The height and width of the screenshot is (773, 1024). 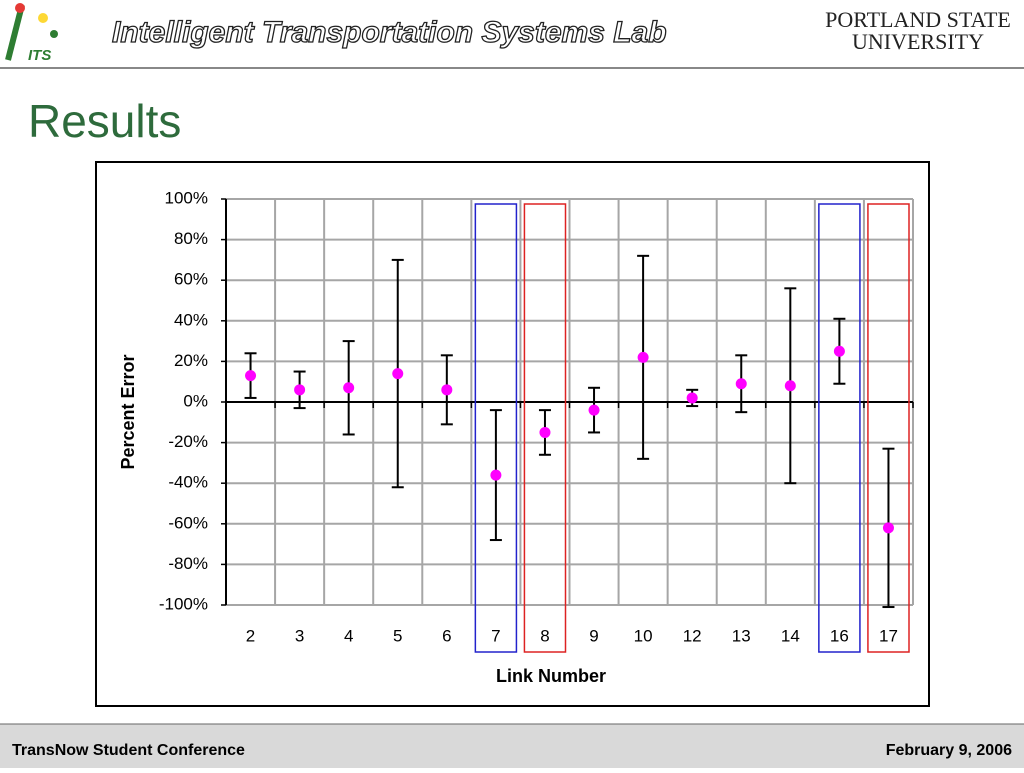 What do you see at coordinates (191, 279) in the screenshot?
I see `y-tick-label: 60%` at bounding box center [191, 279].